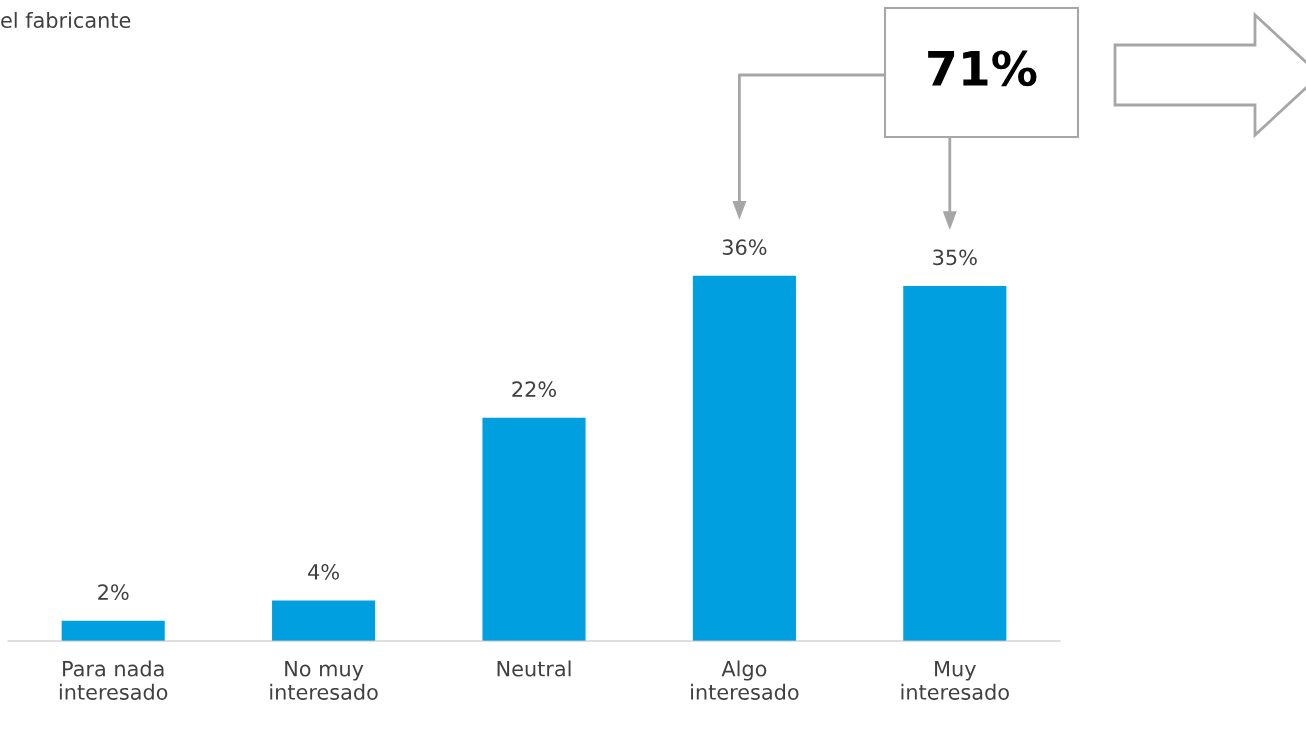 The image size is (1306, 739). I want to click on data-label: 35%, so click(955, 257).